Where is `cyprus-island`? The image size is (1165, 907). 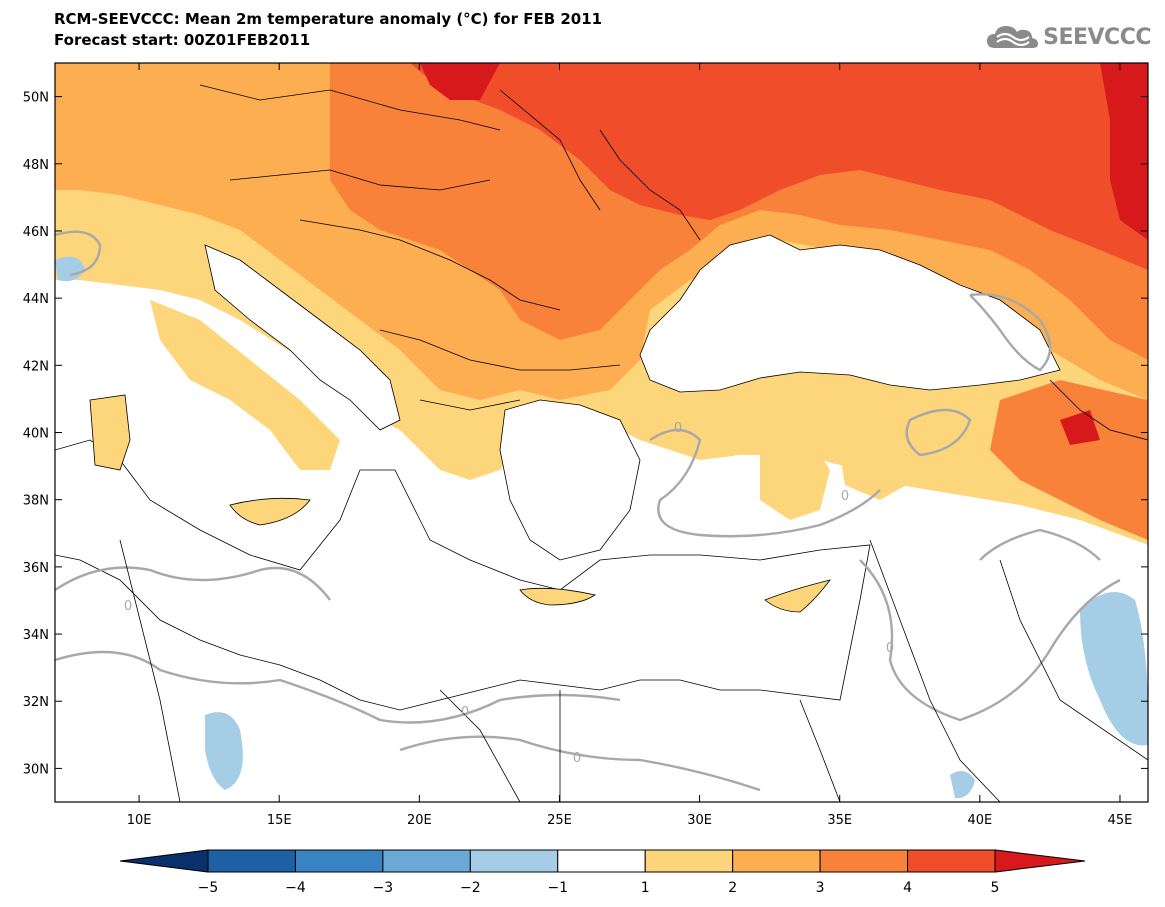
cyprus-island is located at coordinates (797, 596).